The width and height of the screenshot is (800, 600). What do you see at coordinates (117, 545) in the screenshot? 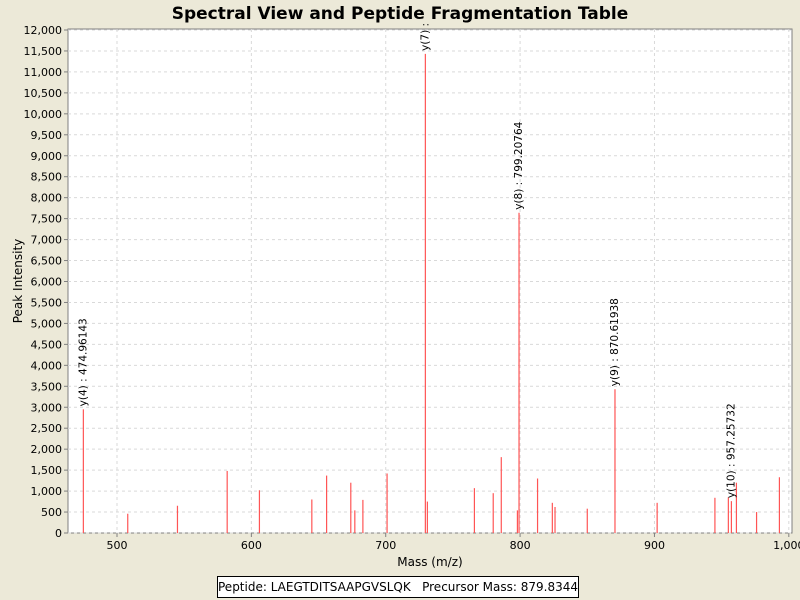
I see `x-tick-label: 500` at bounding box center [117, 545].